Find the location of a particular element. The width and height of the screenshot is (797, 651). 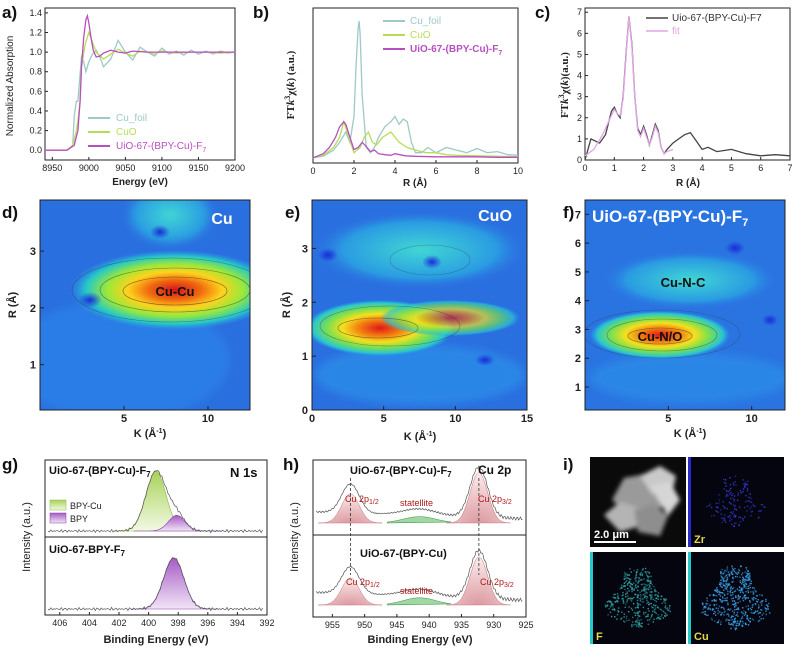

eds-f-edge is located at coordinates (591, 598).